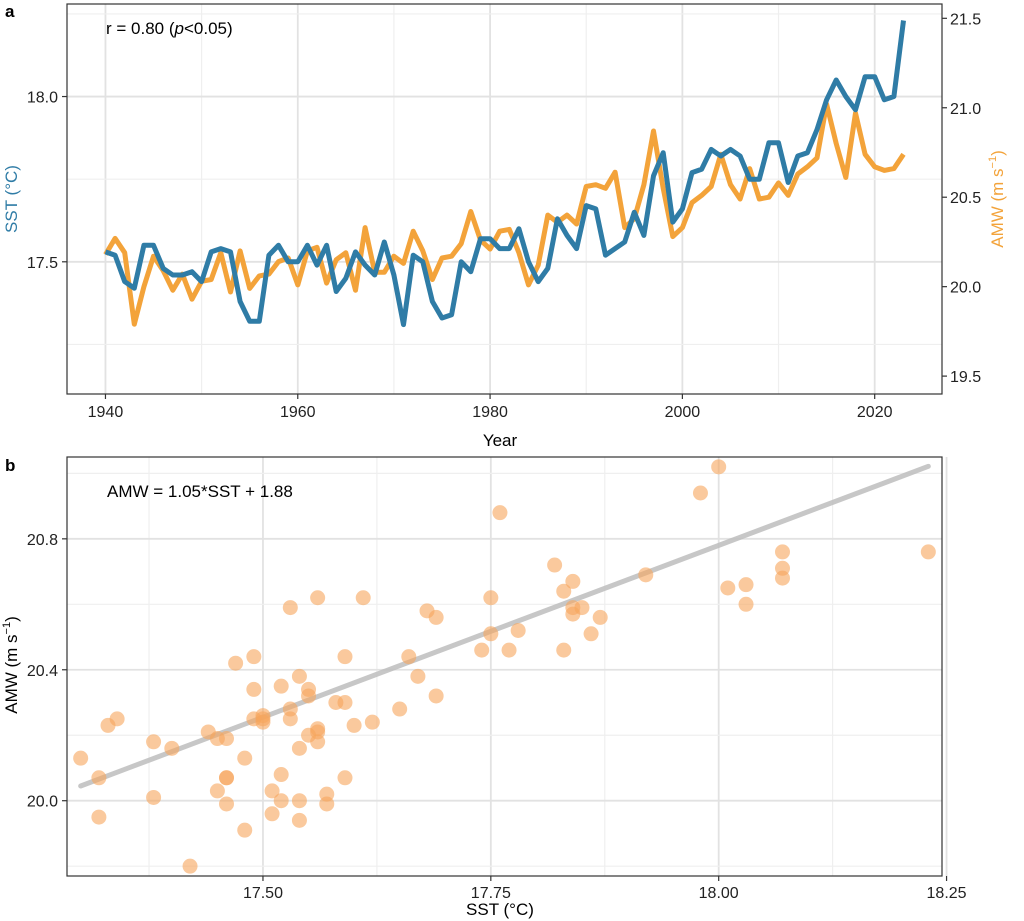  What do you see at coordinates (947, 893) in the screenshot?
I see `x-tick-label: 18.25` at bounding box center [947, 893].